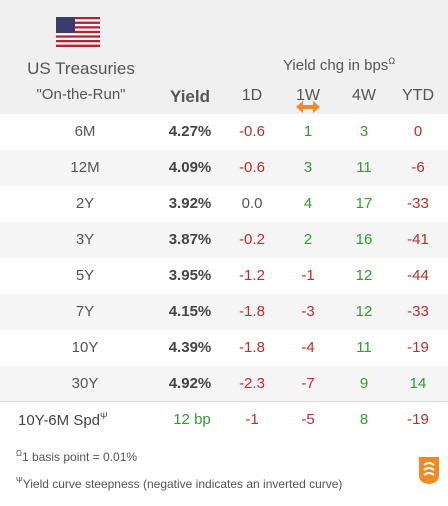 The width and height of the screenshot is (448, 506). I want to click on table-row: 5Y 3.95% -1.2 -1 12 -44, so click(224, 276).